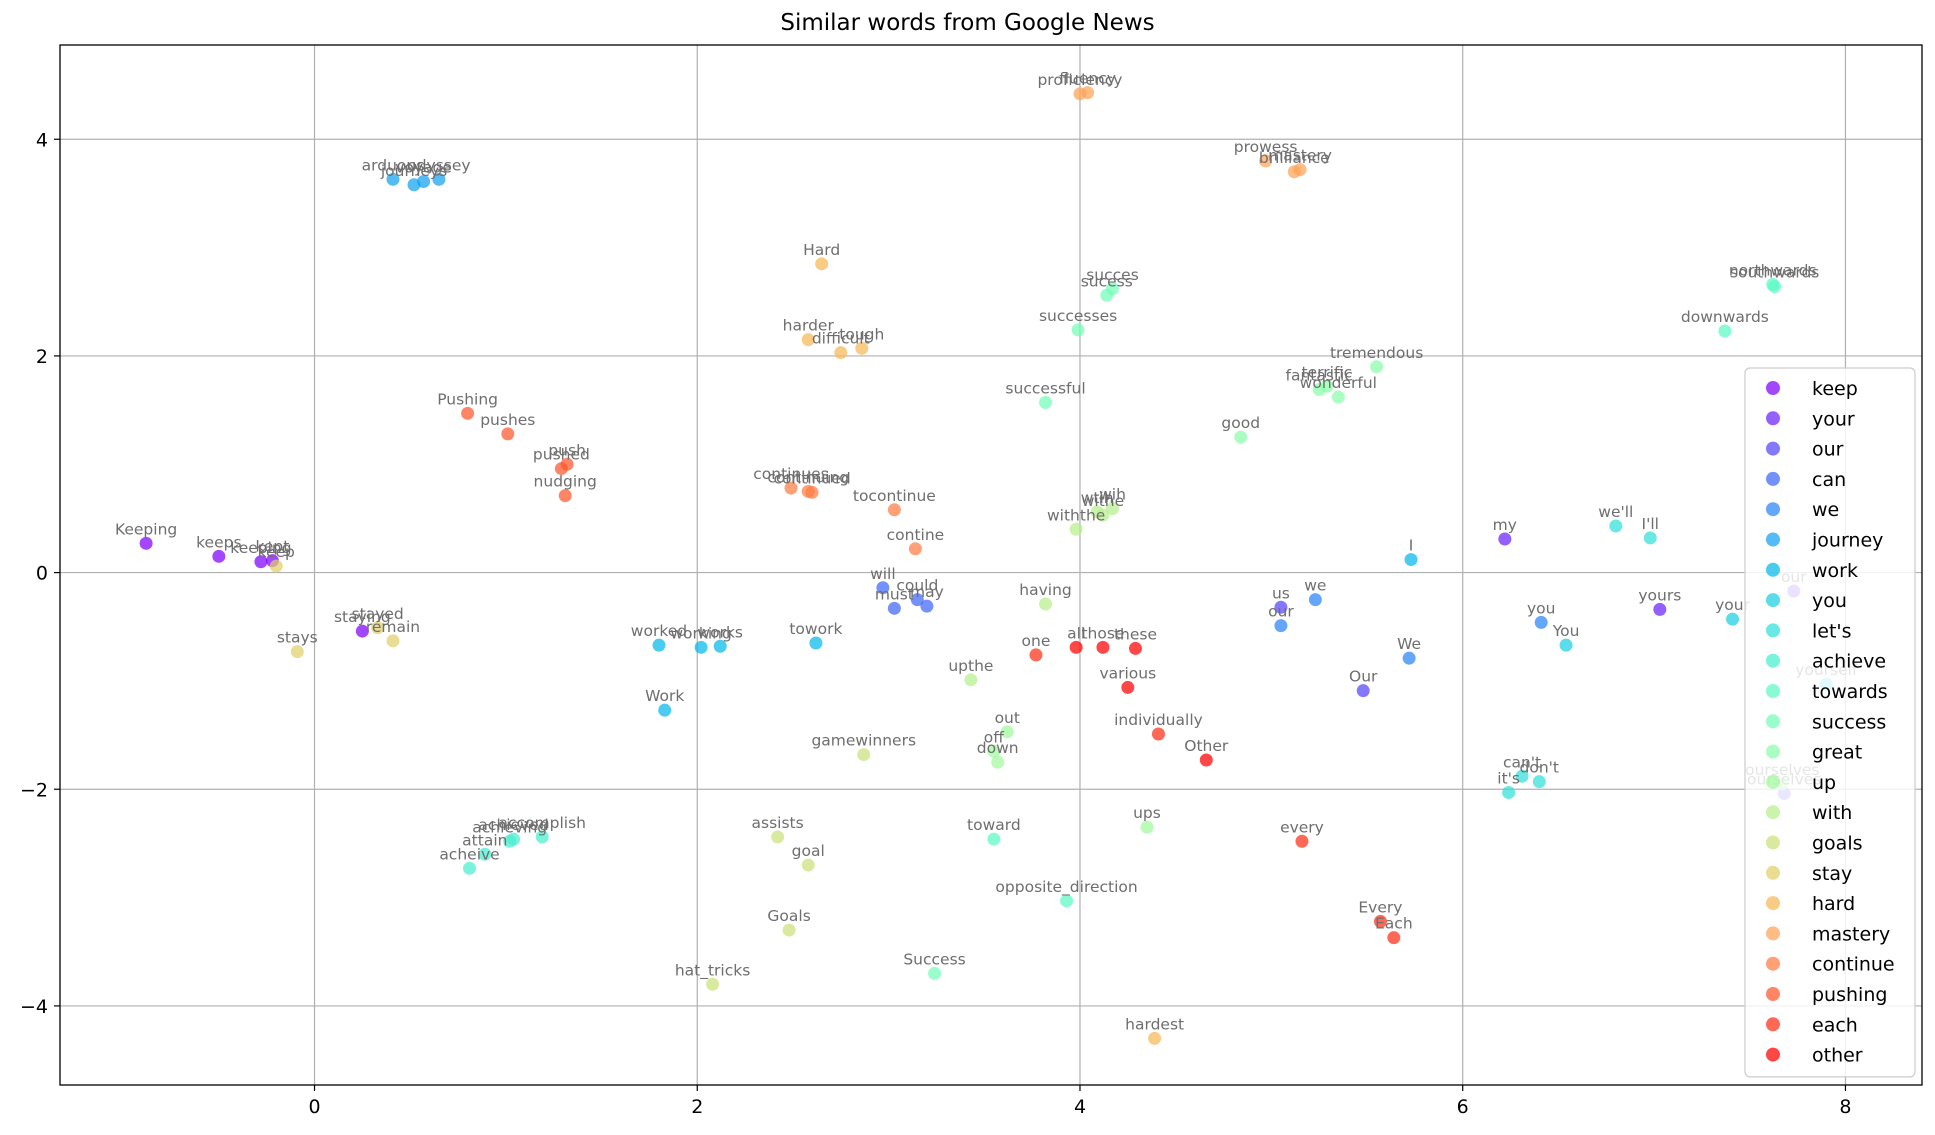 The width and height of the screenshot is (1935, 1135). Describe the element at coordinates (821, 250) in the screenshot. I see `point-label: Hard` at that location.